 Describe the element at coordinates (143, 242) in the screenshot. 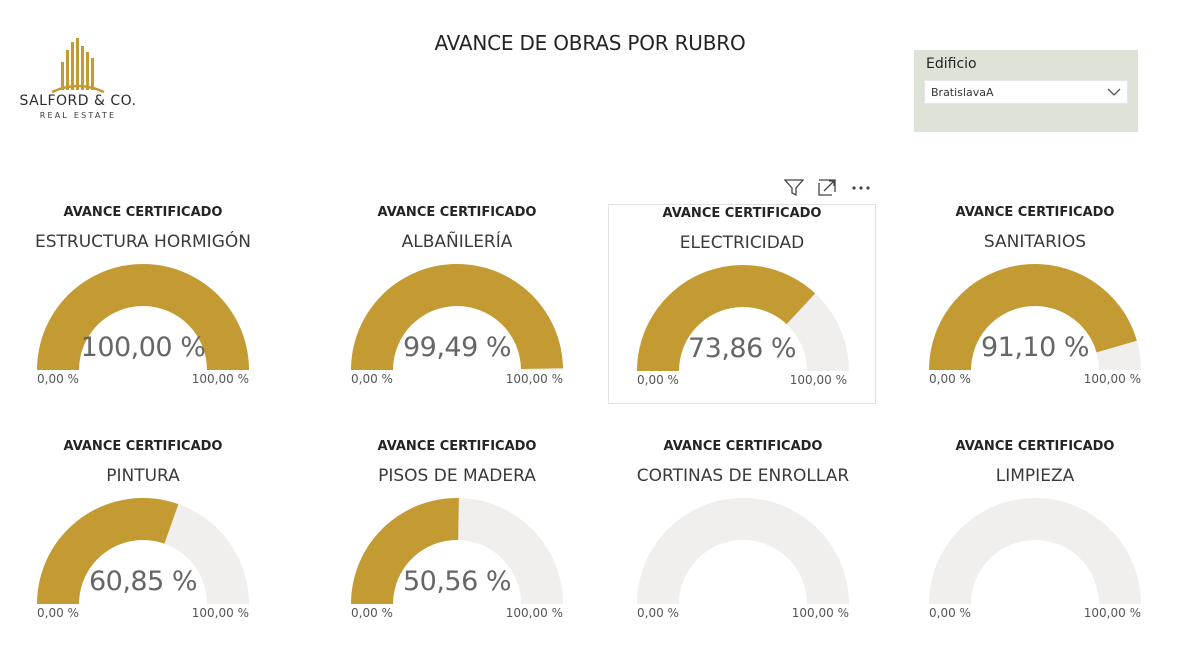

I see `gauge-title: ESTRUCTURA HORMIGÓN` at that location.